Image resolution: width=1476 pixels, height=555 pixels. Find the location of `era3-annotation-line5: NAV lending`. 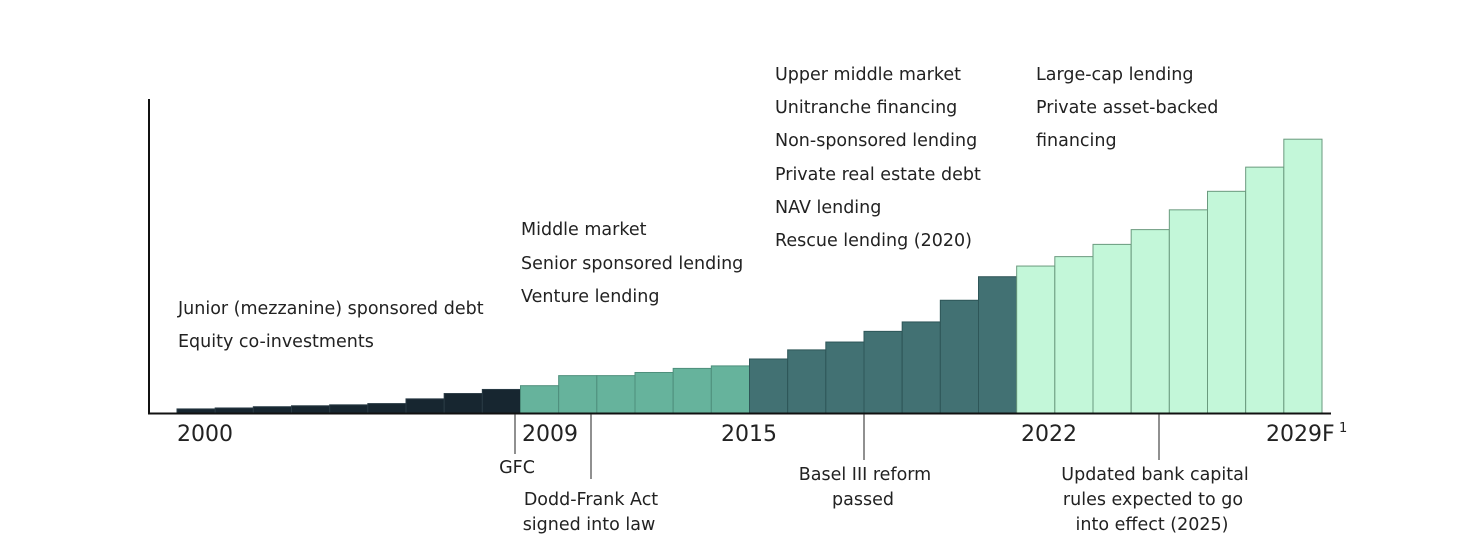

era3-annotation-line5: NAV lending is located at coordinates (828, 208).